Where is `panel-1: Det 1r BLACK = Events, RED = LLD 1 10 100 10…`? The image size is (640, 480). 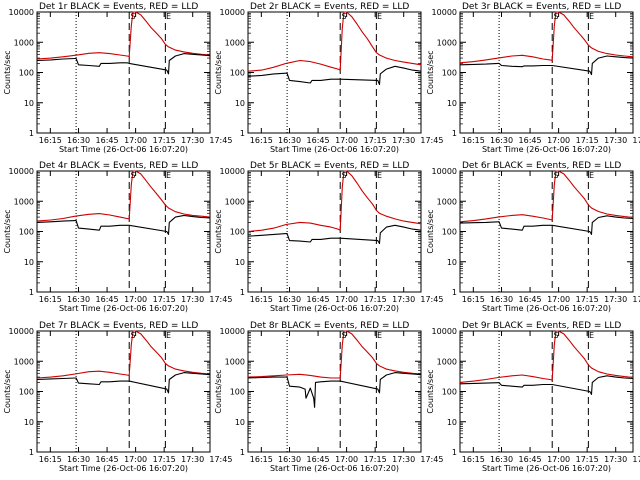 panel-1: Det 1r BLACK = Events, RED = LLD 1 10 100 10… is located at coordinates (117, 78).